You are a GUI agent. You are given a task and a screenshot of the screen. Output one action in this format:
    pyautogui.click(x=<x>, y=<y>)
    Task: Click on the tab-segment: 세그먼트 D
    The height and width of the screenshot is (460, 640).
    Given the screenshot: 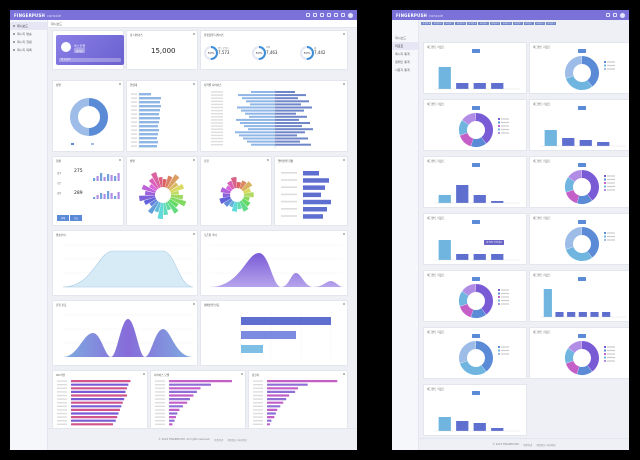 What is the action you would take?
    pyautogui.click(x=461, y=24)
    